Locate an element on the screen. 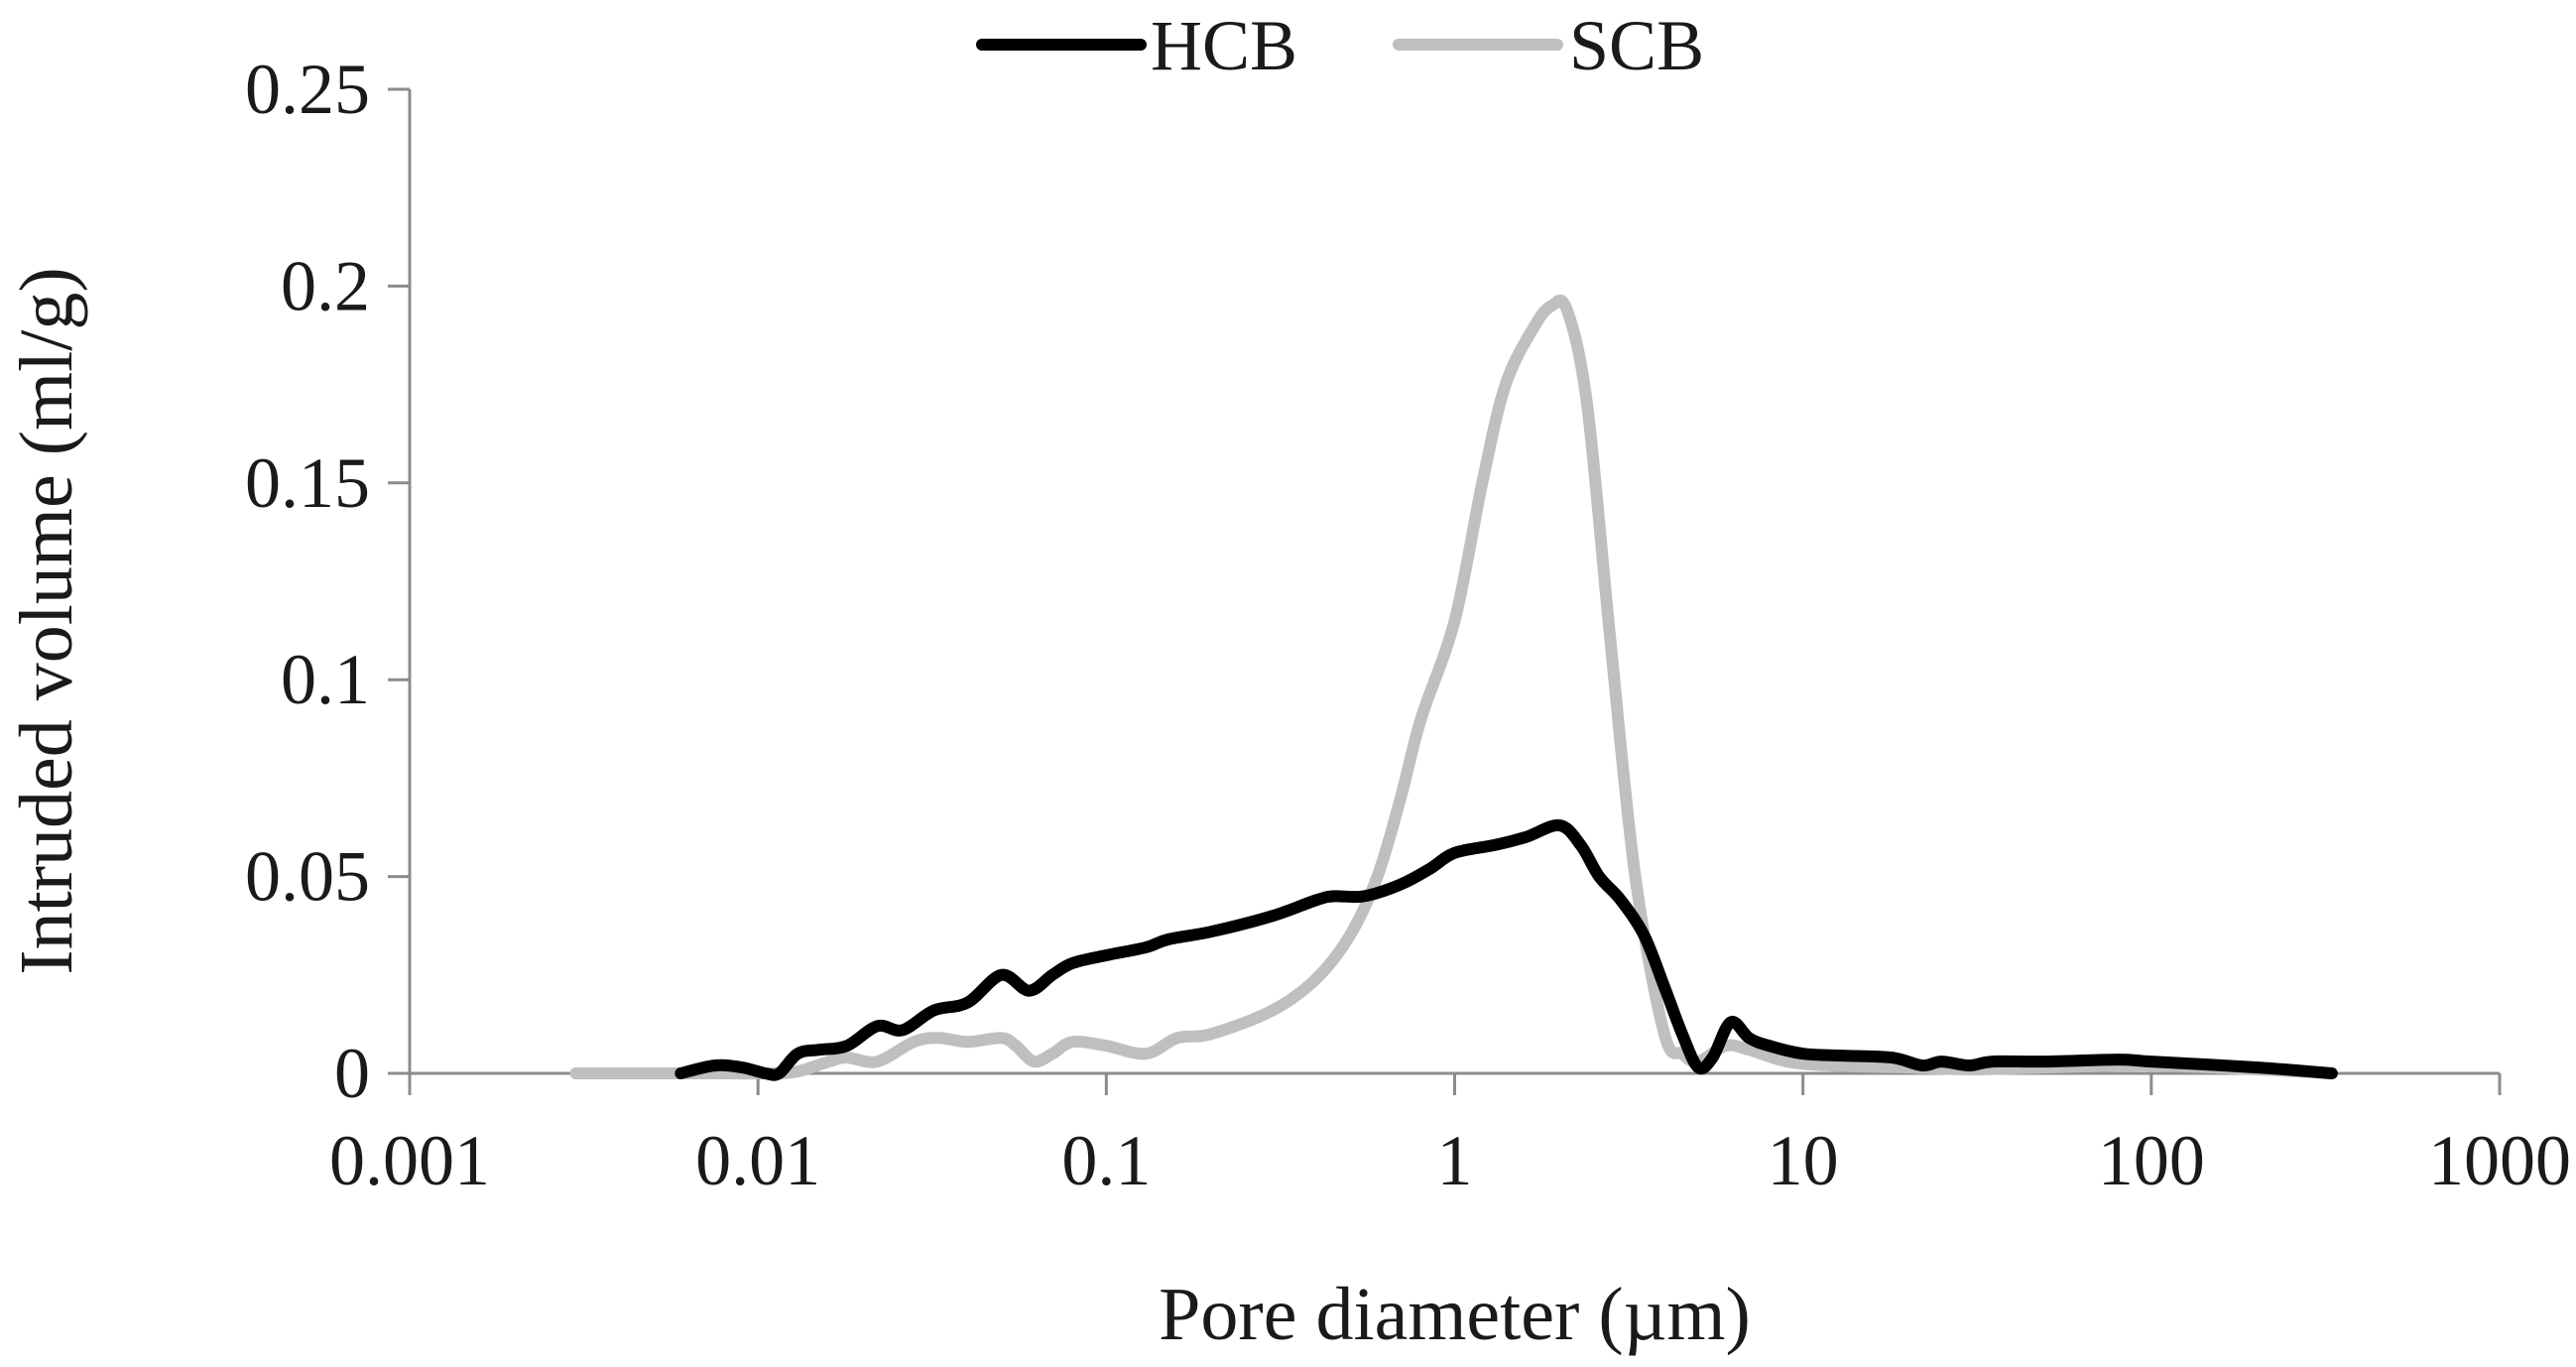 The width and height of the screenshot is (2576, 1367). x-tick-label: 1000 is located at coordinates (2499, 1160).